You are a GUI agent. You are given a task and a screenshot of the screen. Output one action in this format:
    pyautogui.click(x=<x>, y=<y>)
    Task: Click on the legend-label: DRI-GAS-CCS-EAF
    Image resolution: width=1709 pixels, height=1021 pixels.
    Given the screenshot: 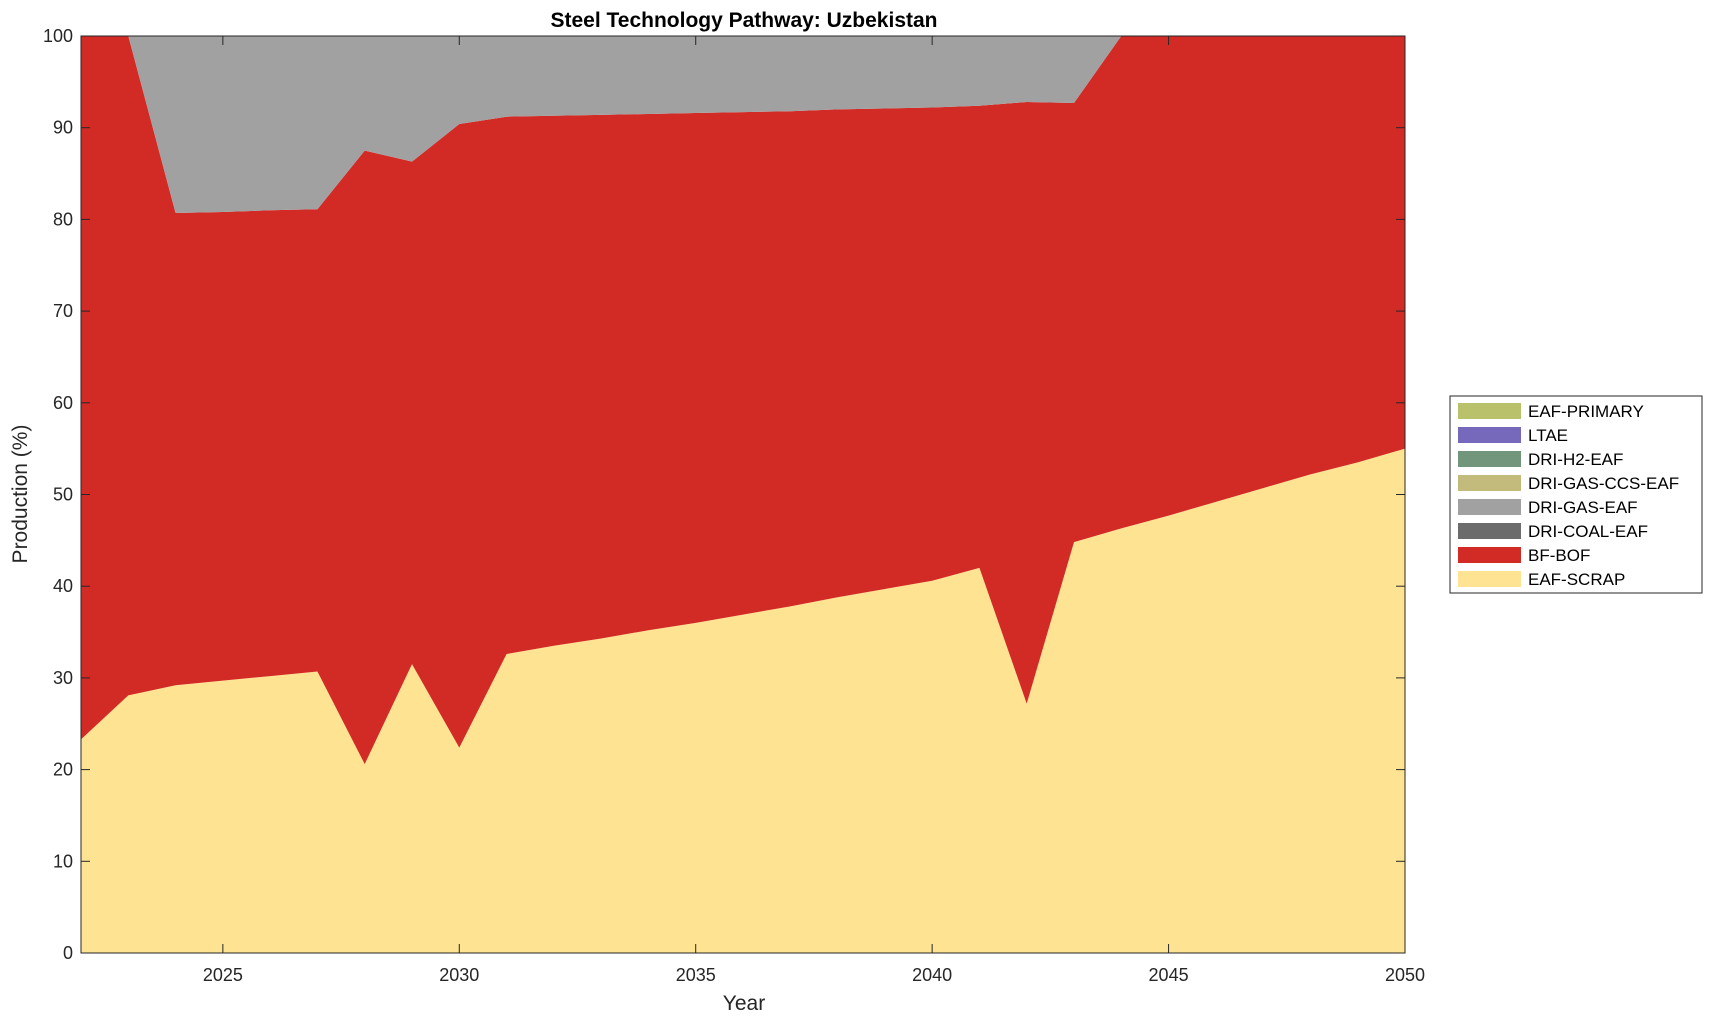 What is the action you would take?
    pyautogui.click(x=1603, y=483)
    